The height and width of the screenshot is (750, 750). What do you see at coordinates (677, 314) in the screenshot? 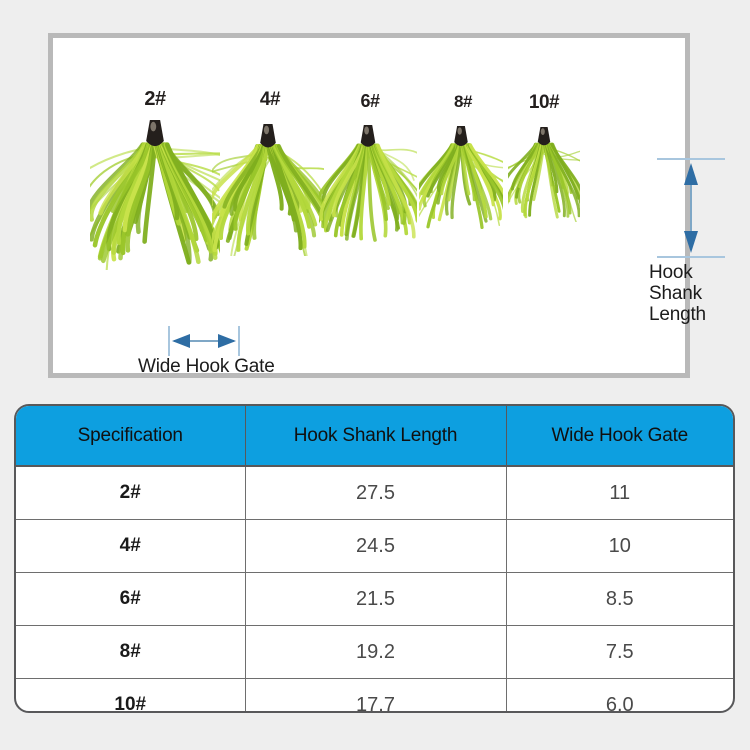
I see `shank-label-line-3: Length` at bounding box center [677, 314].